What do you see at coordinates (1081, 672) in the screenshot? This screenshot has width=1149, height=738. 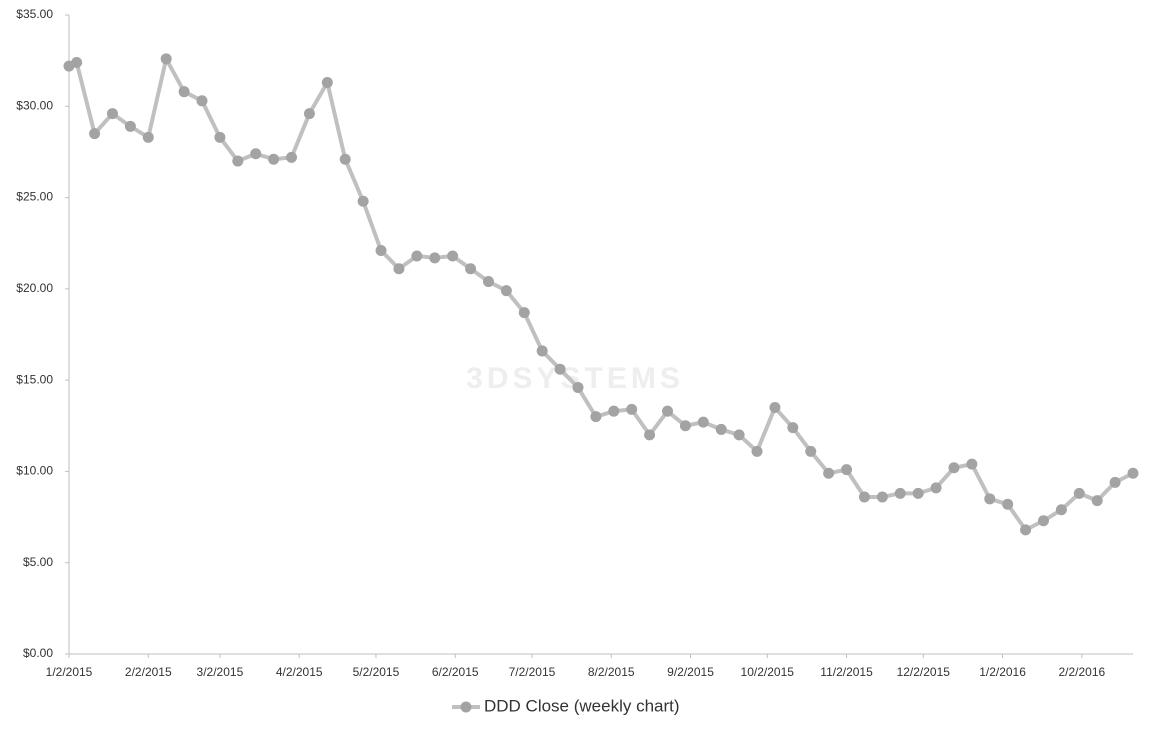 I see `x-tick-label: 2/2/2016` at bounding box center [1081, 672].